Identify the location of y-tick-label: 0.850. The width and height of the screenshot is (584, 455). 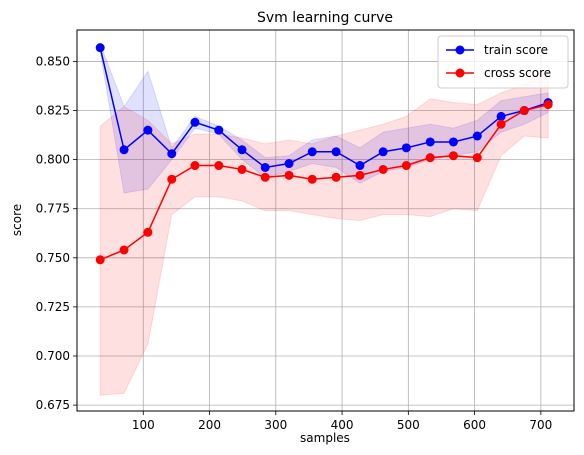
(53, 61).